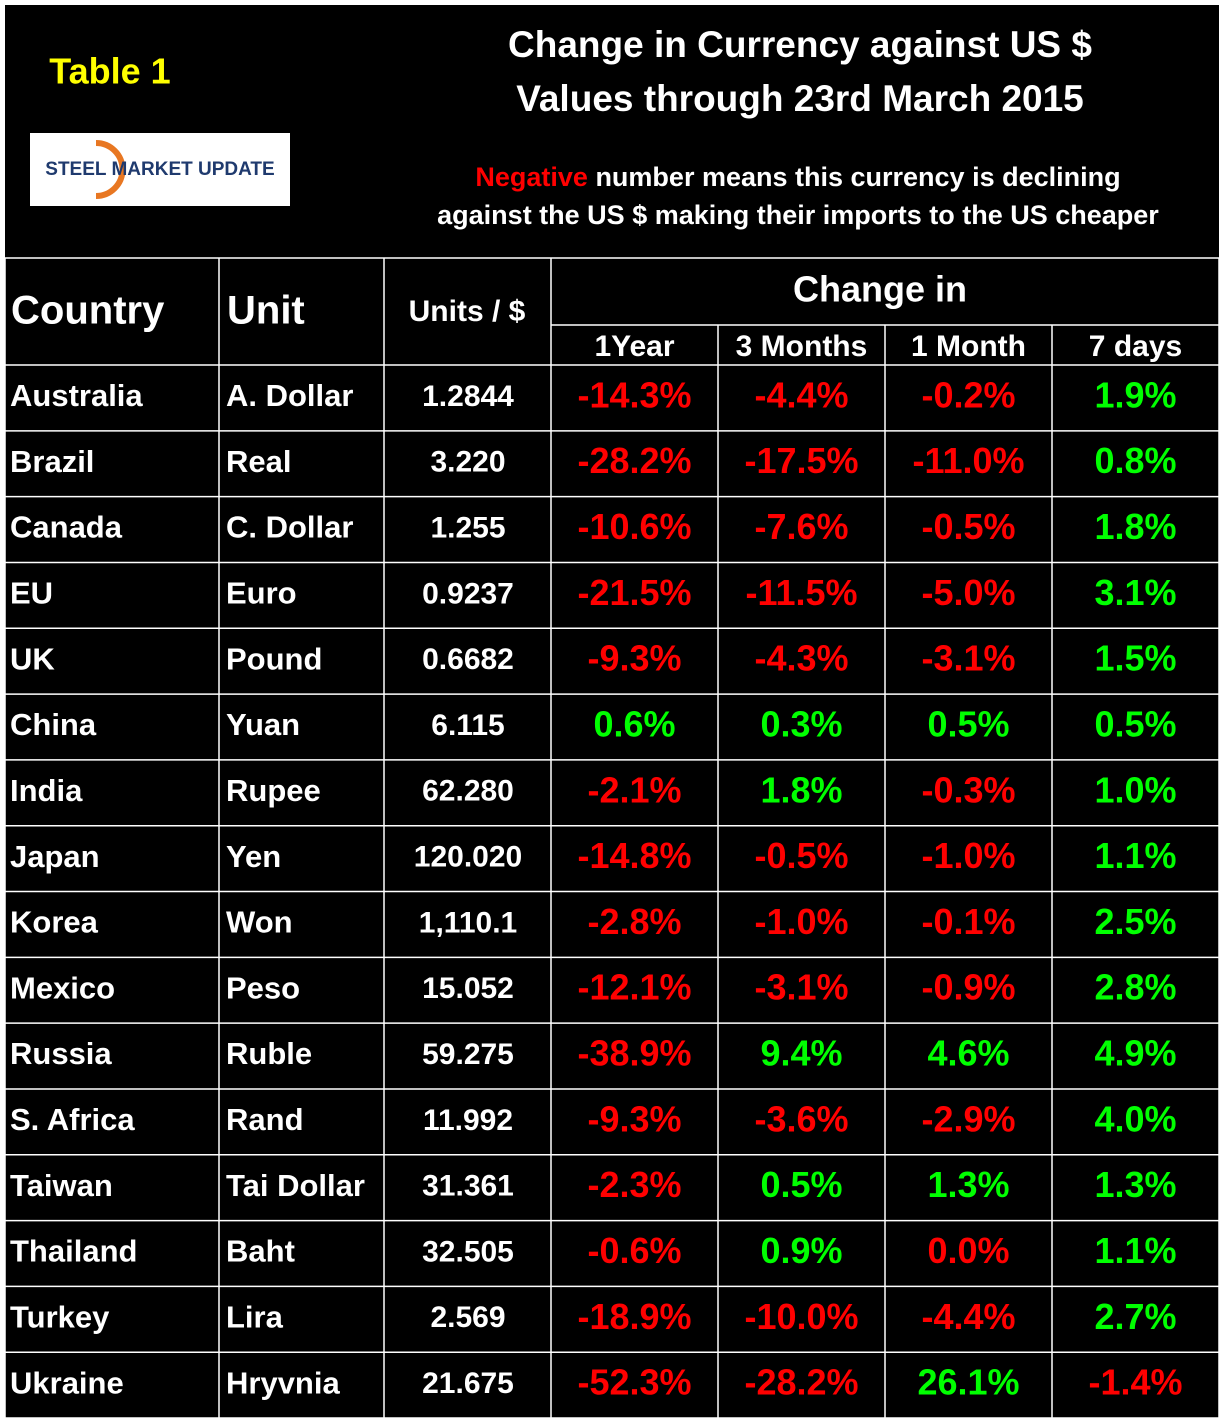 This screenshot has width=1224, height=1423. What do you see at coordinates (31, 593) in the screenshot?
I see `country: EU` at bounding box center [31, 593].